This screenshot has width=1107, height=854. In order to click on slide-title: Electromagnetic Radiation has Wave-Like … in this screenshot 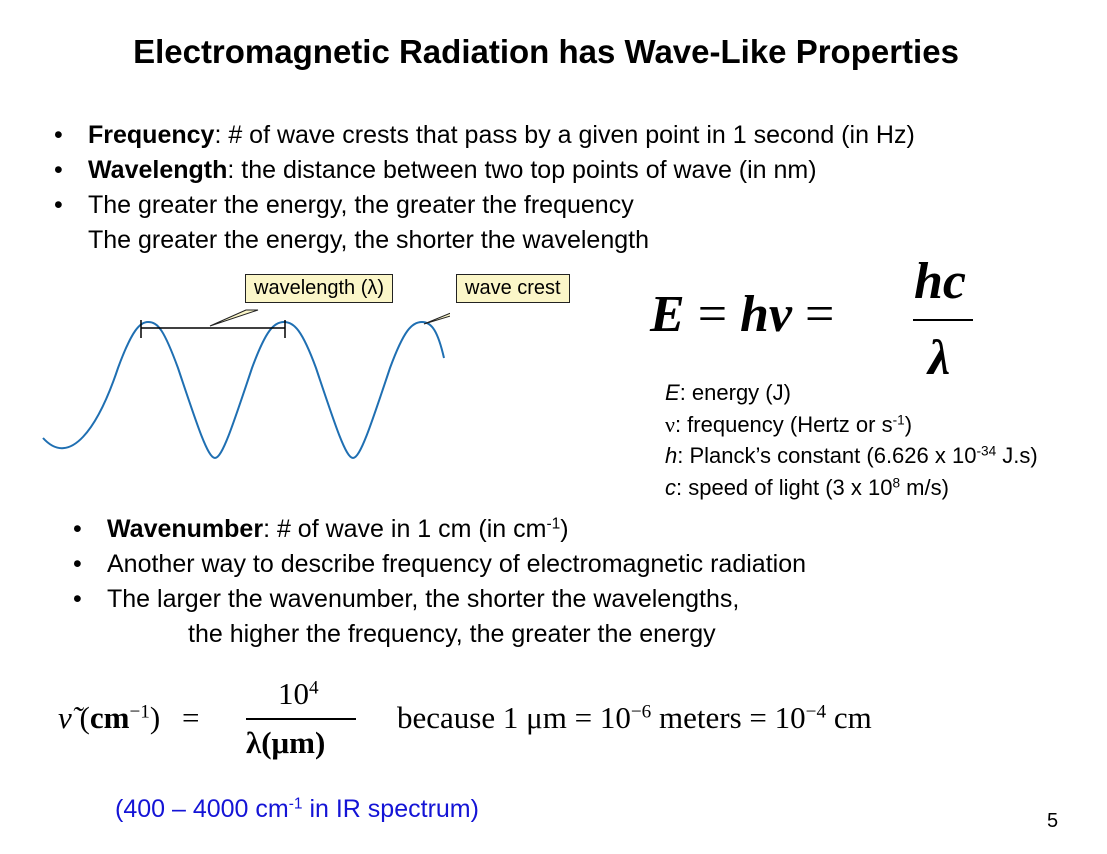, I will do `click(546, 51)`.